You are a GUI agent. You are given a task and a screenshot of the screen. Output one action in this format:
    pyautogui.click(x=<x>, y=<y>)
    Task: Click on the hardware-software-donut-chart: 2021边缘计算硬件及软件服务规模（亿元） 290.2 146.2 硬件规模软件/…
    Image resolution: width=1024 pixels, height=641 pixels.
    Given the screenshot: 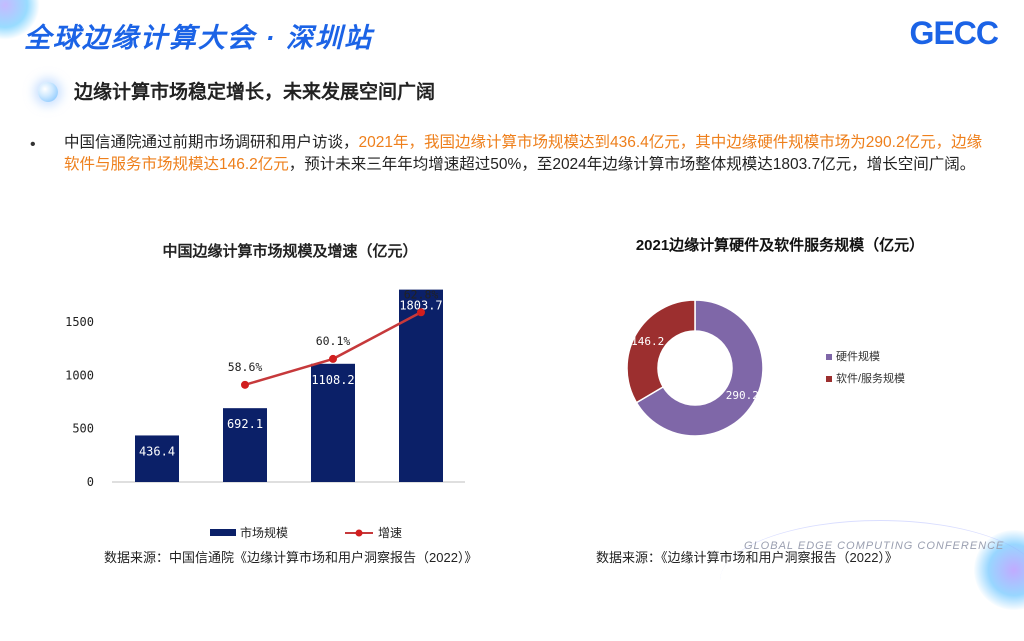 What is the action you would take?
    pyautogui.click(x=775, y=336)
    